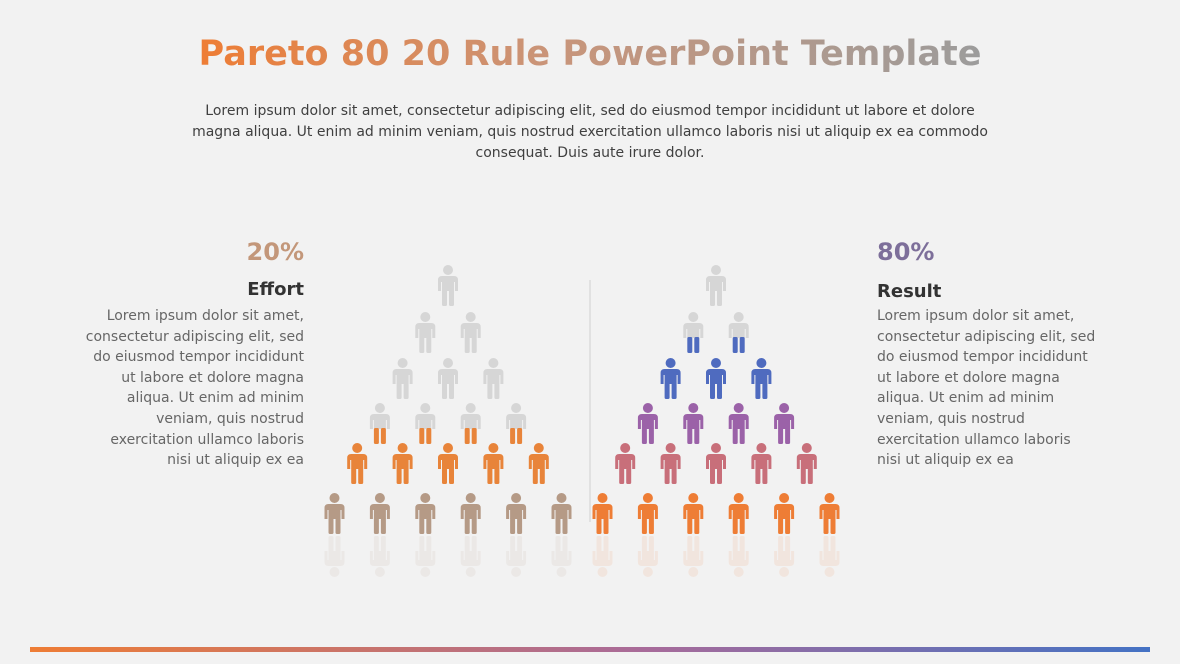  What do you see at coordinates (590, 54) in the screenshot?
I see `title-text: Pareto 80 20 Rule PowerPoint Template` at bounding box center [590, 54].